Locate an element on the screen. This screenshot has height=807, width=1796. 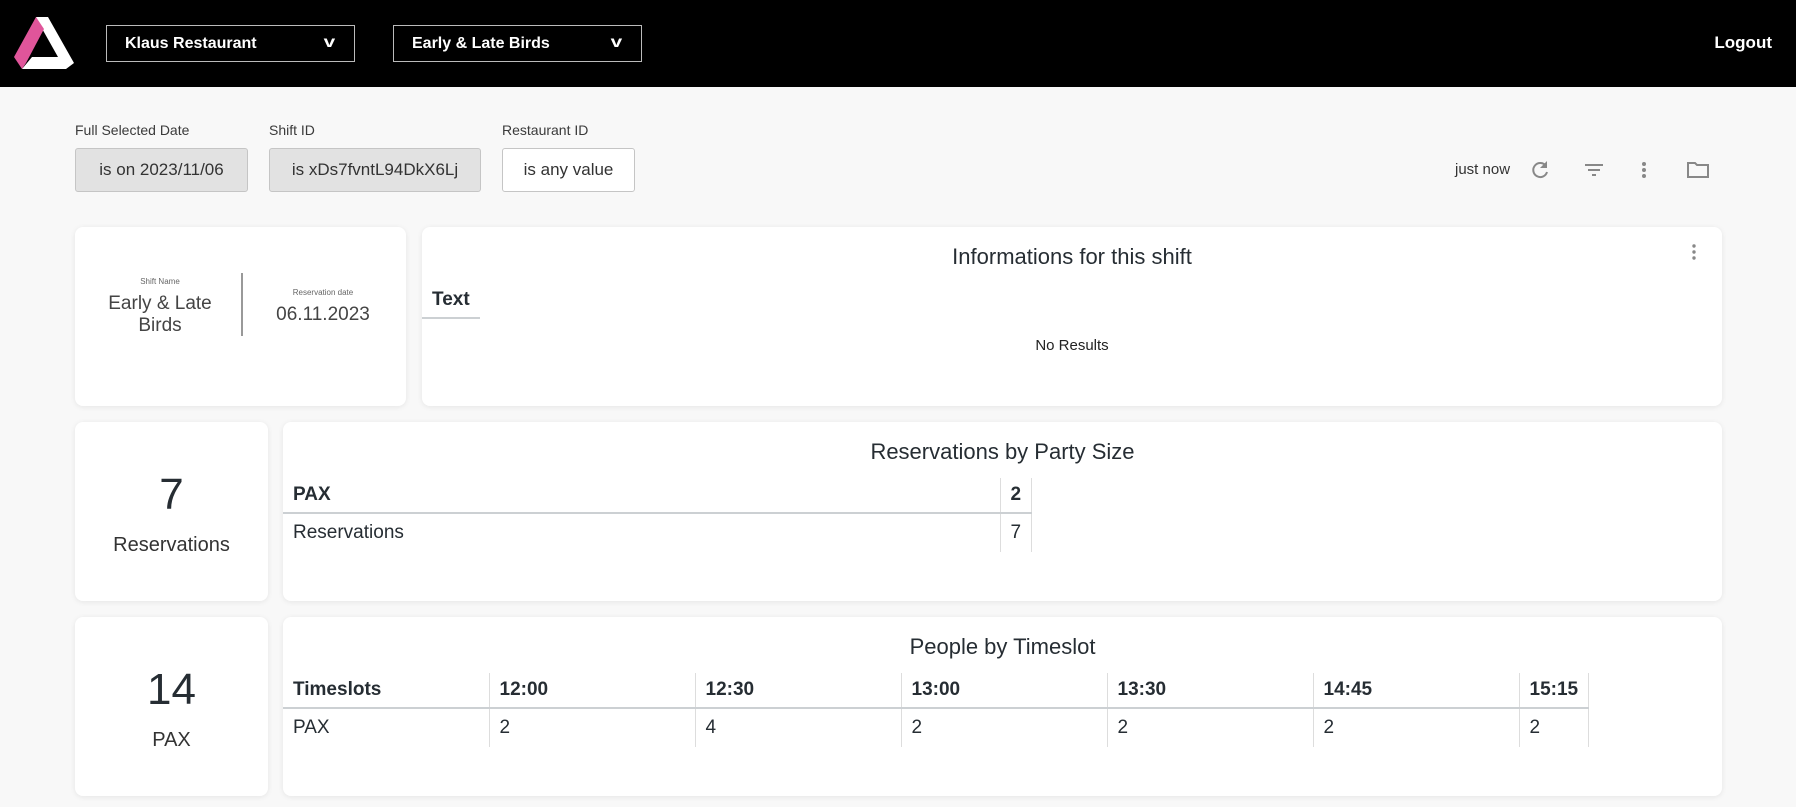
shift-name: Early & Late Birds is located at coordinates (160, 314).